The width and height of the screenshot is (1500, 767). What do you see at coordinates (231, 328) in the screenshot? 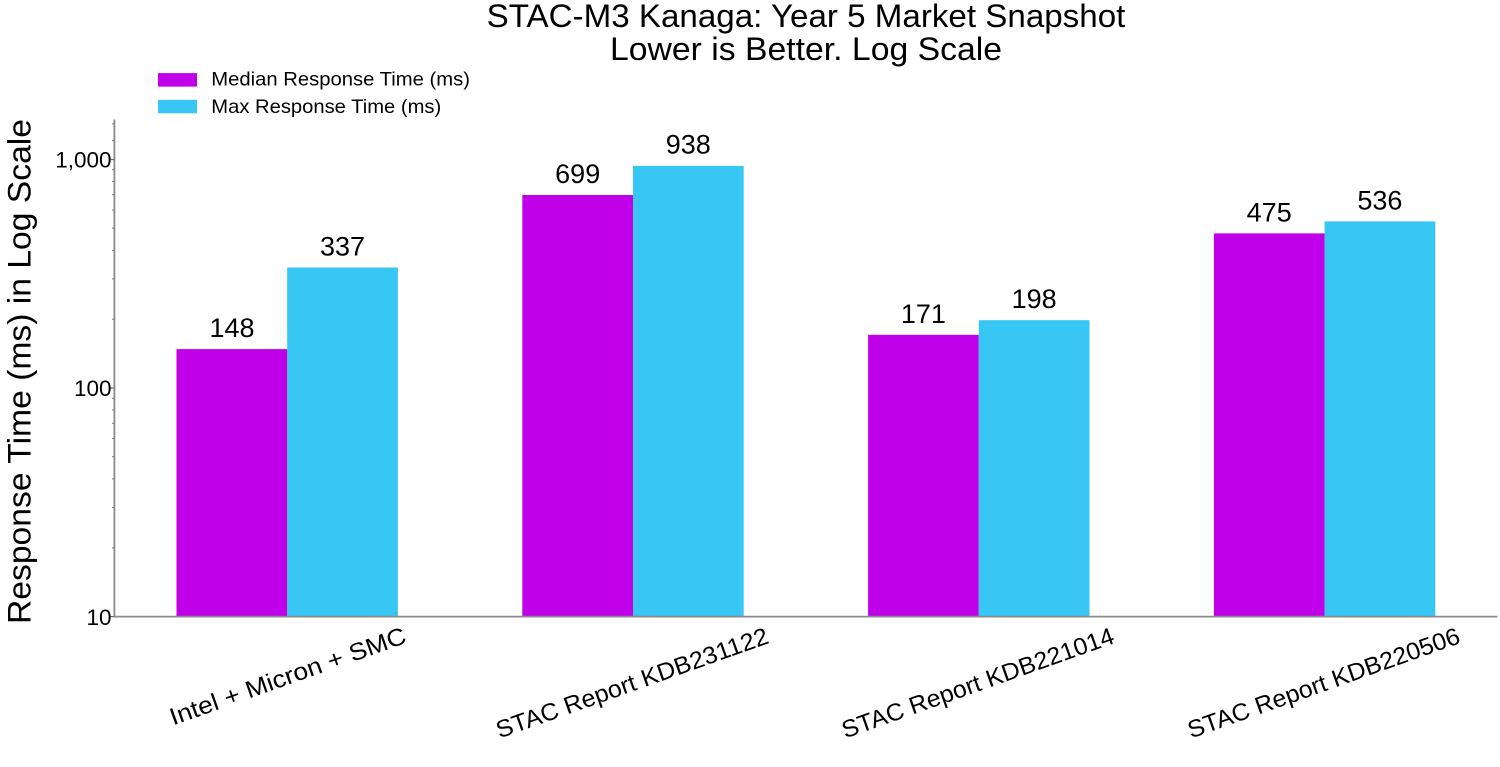
I see `svg-text: 148` at bounding box center [231, 328].